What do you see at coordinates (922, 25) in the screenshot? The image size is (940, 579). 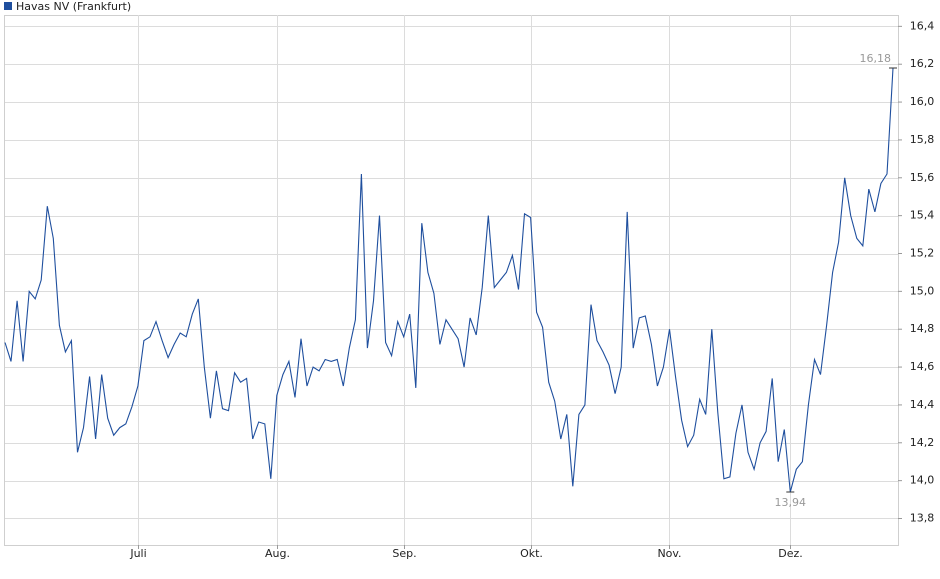 I see `y-tick-label: 16,4` at bounding box center [922, 25].